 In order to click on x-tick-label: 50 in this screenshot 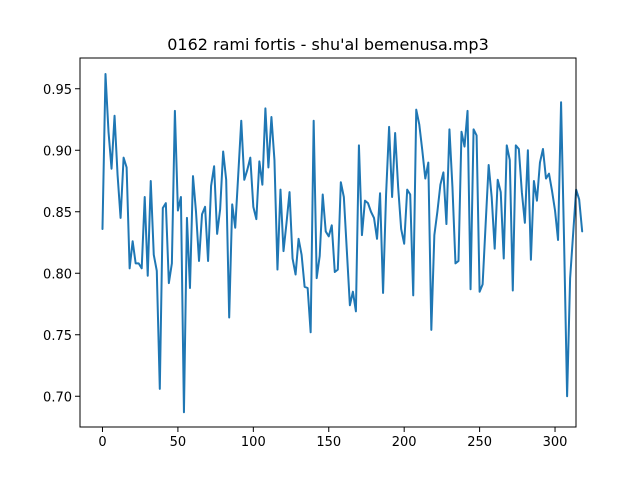, I will do `click(178, 442)`.